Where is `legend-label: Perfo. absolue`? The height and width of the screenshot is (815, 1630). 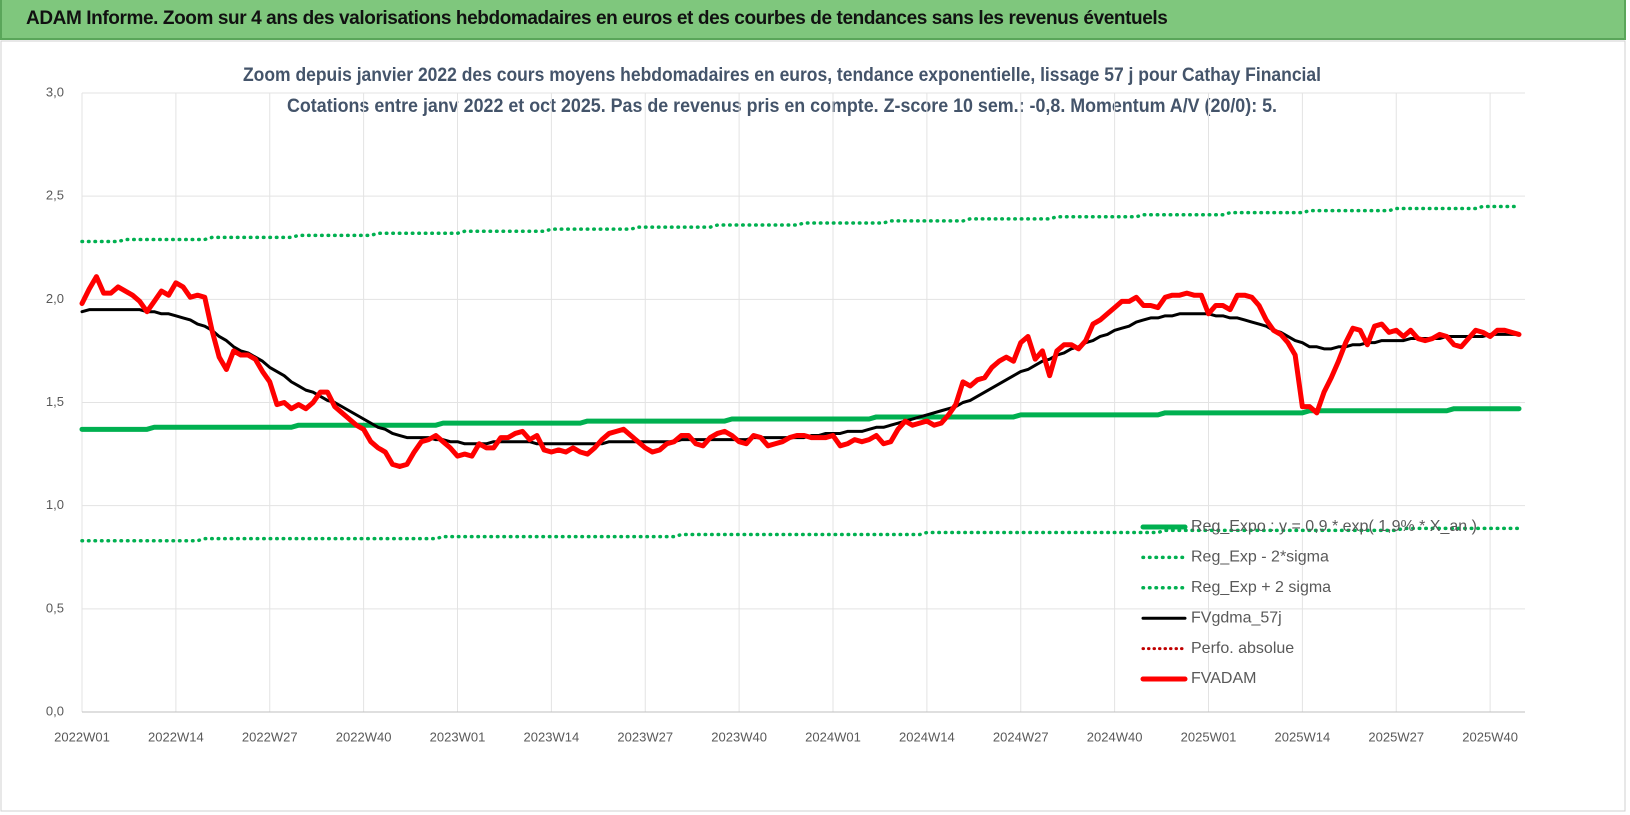
legend-label: Perfo. absolue is located at coordinates (1242, 648).